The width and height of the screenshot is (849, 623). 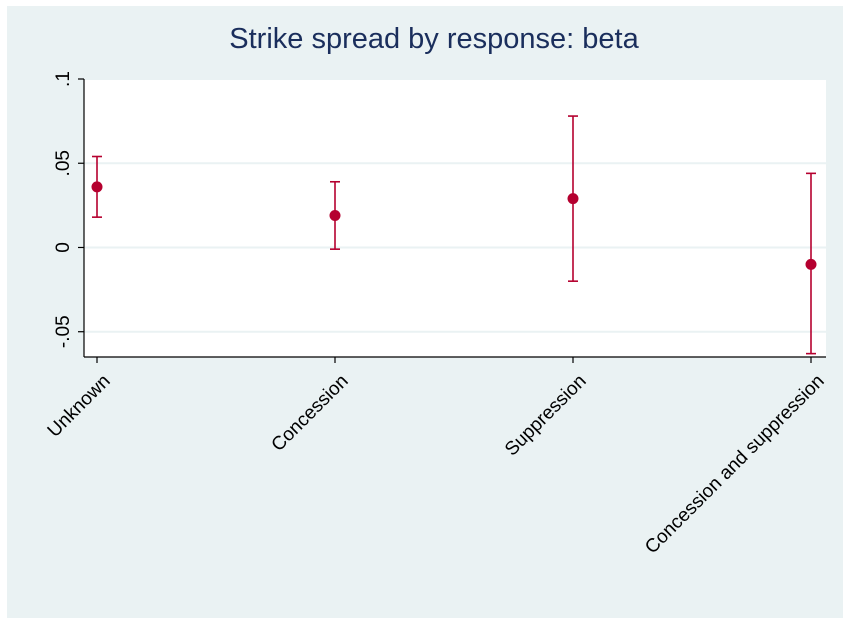 What do you see at coordinates (434, 39) in the screenshot?
I see `chart-title: Strike spread by response: beta` at bounding box center [434, 39].